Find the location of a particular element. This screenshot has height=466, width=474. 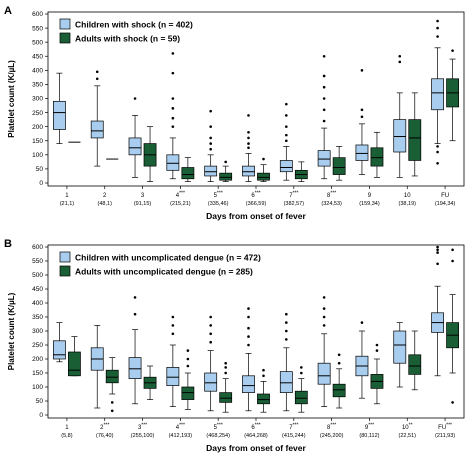

y-tick-label: 200 is located at coordinates (37, 359).